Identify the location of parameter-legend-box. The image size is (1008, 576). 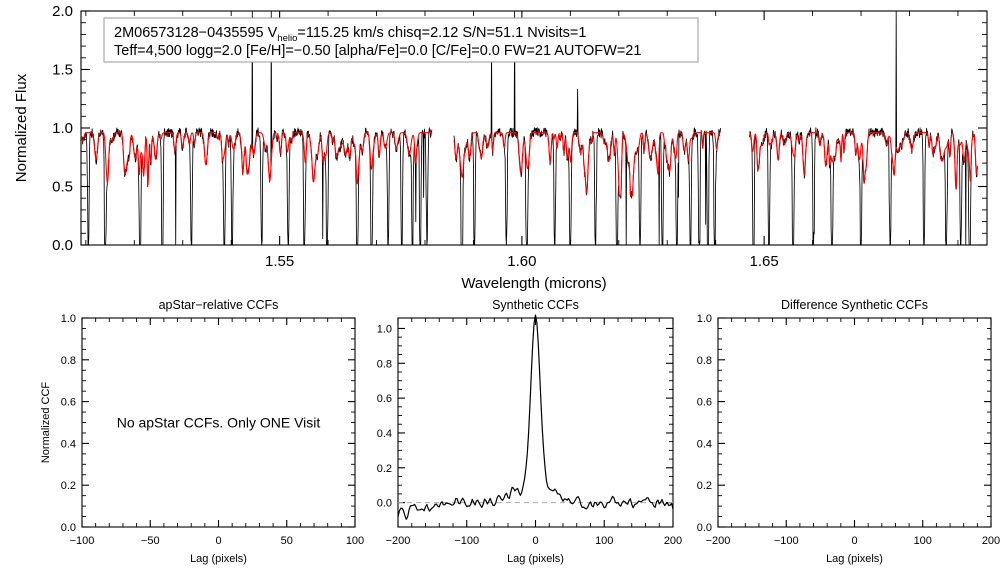
(401, 40).